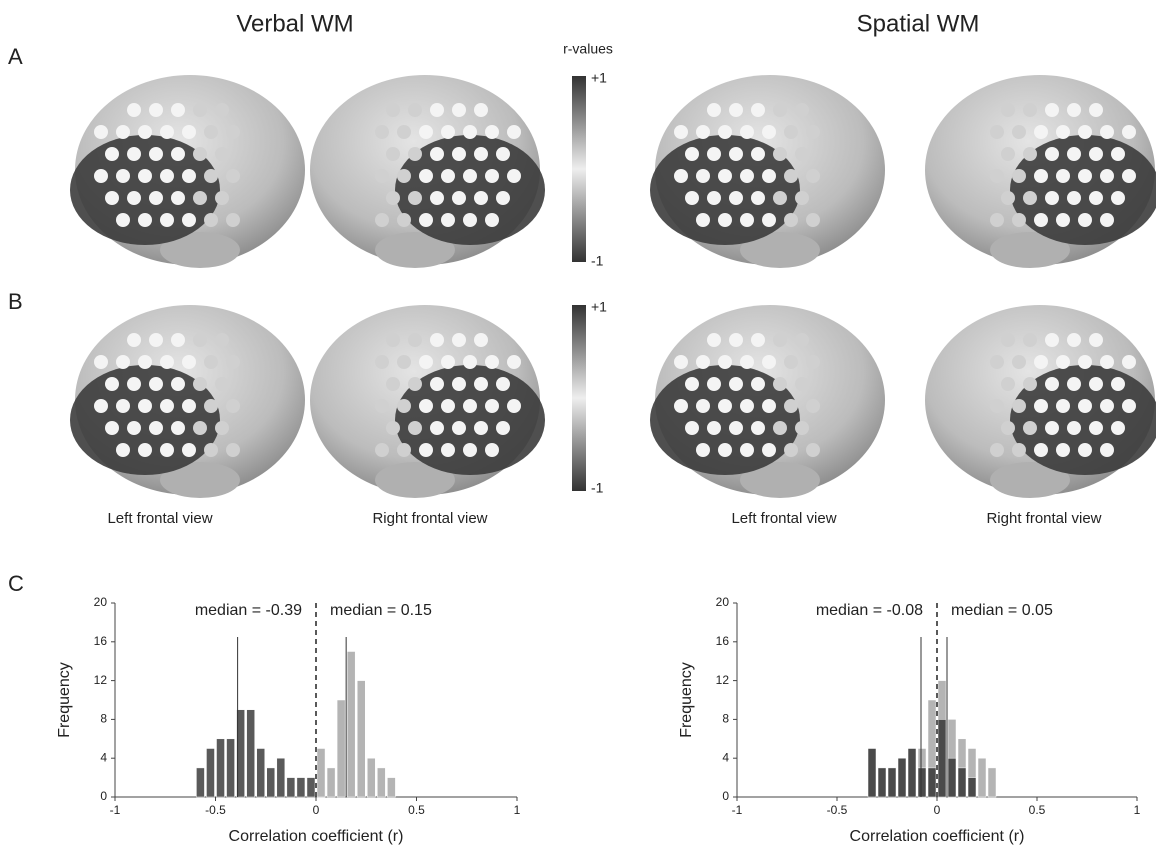  I want to click on brain-lobe, so click(1030, 250).